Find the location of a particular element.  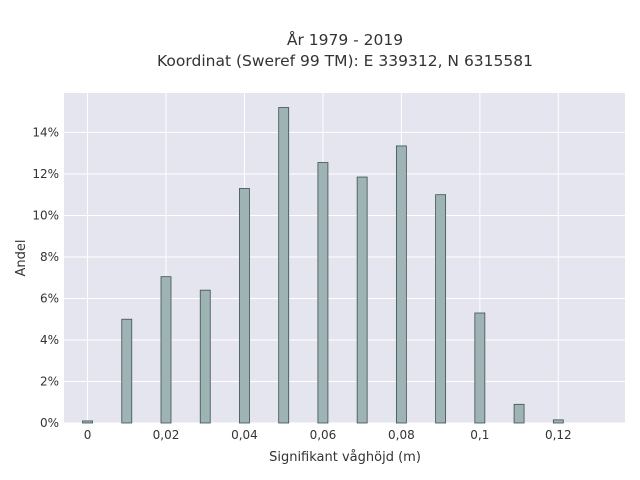

y-axis-label: Andel is located at coordinates (21, 258).